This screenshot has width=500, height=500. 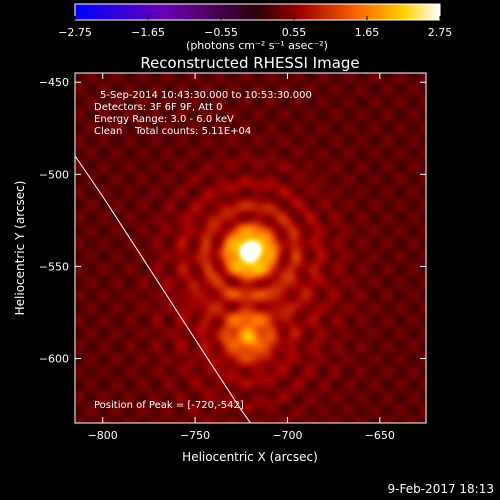 I want to click on y-tick-label: −600, so click(x=54, y=359).